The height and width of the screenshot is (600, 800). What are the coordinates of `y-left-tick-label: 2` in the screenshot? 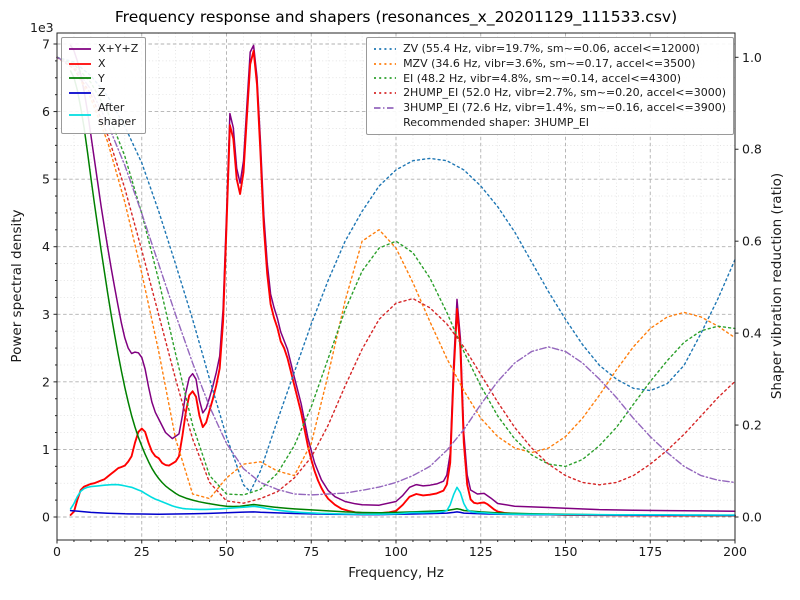 It's located at (46, 381).